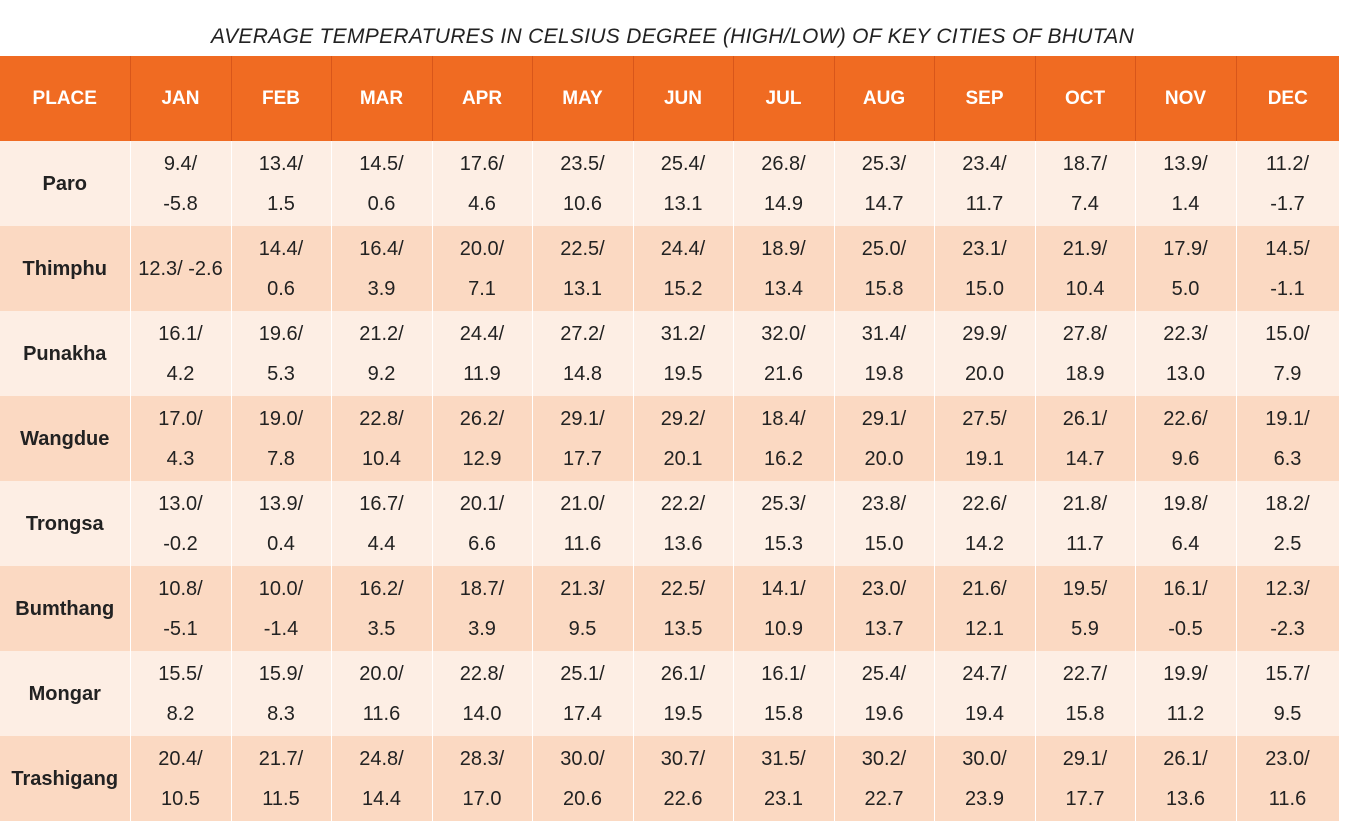 Image resolution: width=1345 pixels, height=821 pixels. Describe the element at coordinates (1085, 608) in the screenshot. I see `temperature-cell: 19.5/5.9` at that location.